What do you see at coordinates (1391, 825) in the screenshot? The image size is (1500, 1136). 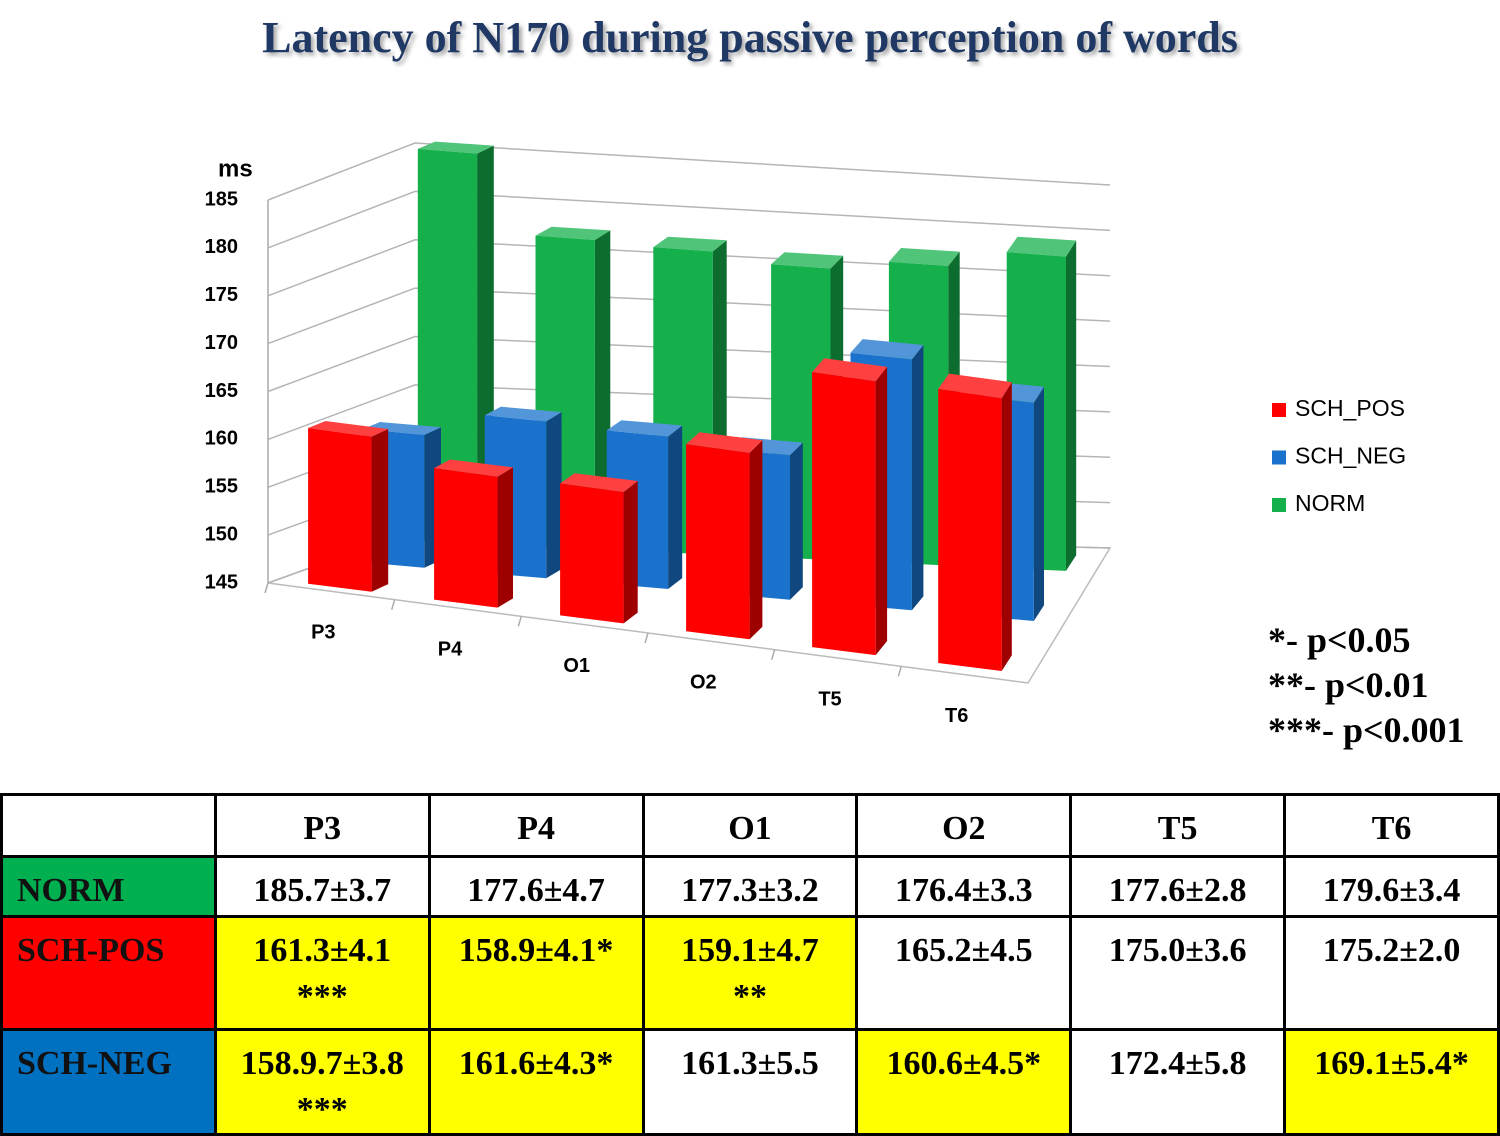 I see `column-header: T6` at bounding box center [1391, 825].